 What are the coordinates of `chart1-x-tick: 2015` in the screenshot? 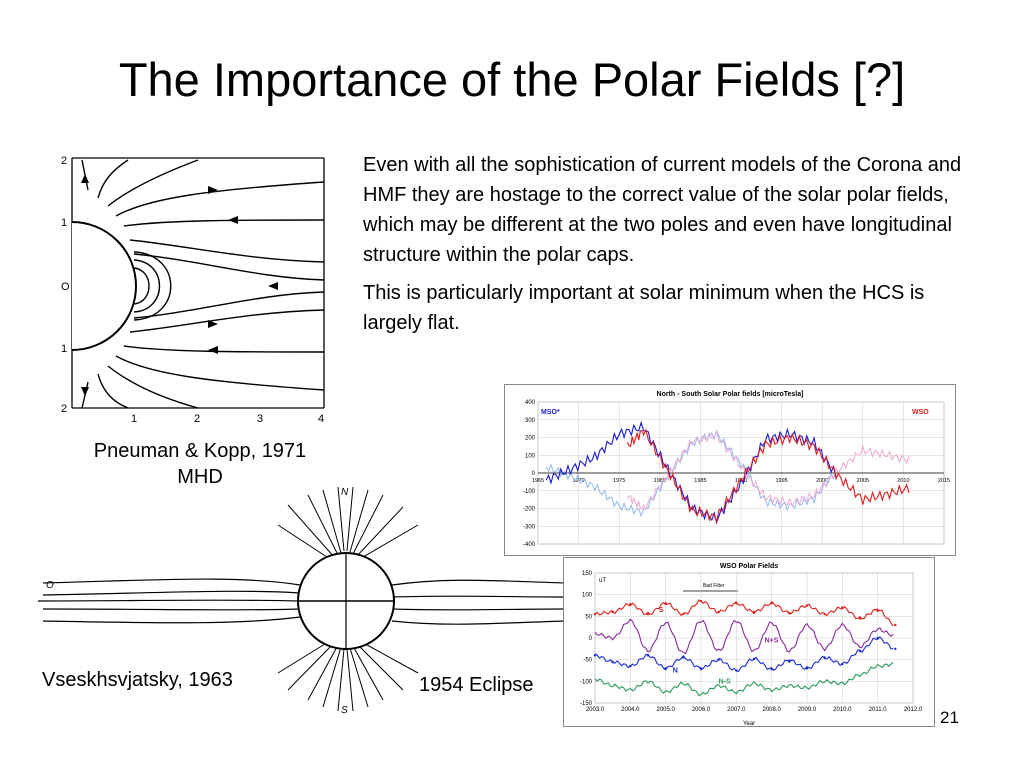 It's located at (944, 481).